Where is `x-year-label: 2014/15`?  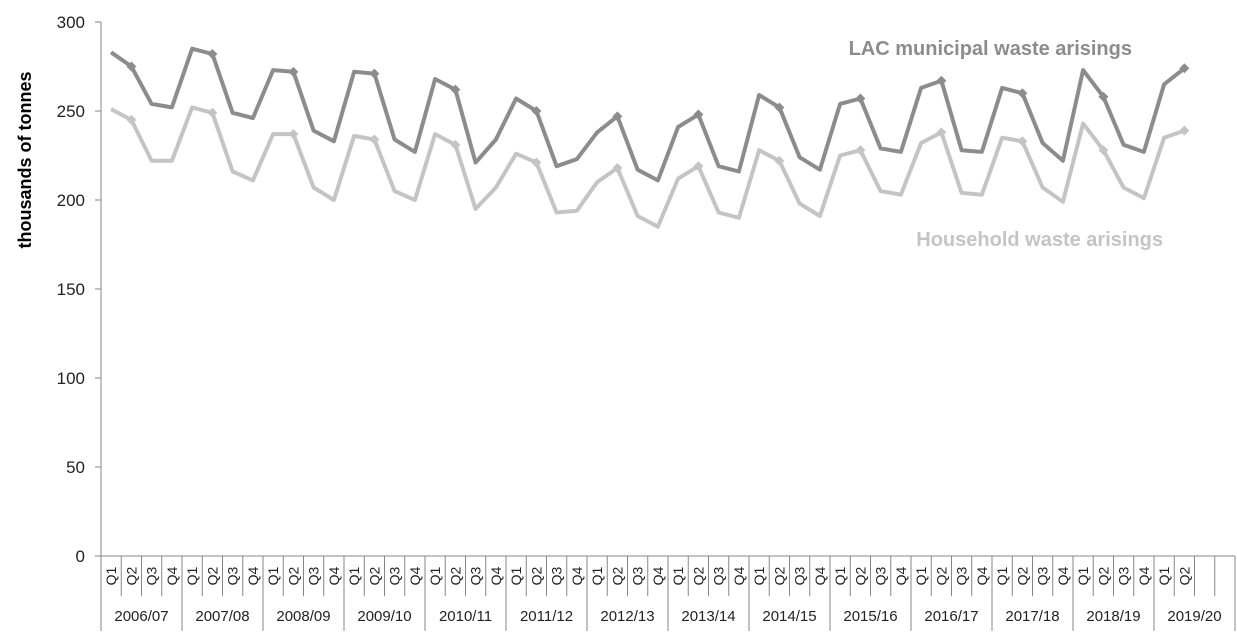 x-year-label: 2014/15 is located at coordinates (789, 616).